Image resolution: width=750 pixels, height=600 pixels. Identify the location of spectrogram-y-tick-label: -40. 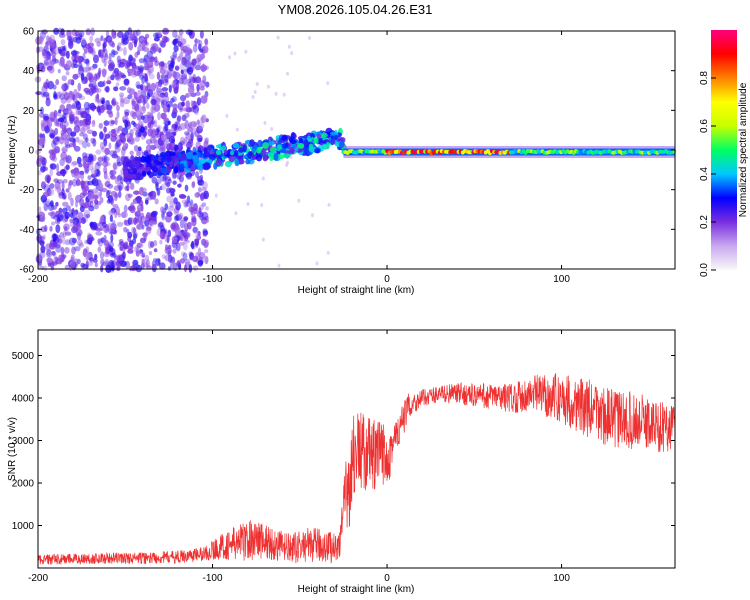
(27, 230).